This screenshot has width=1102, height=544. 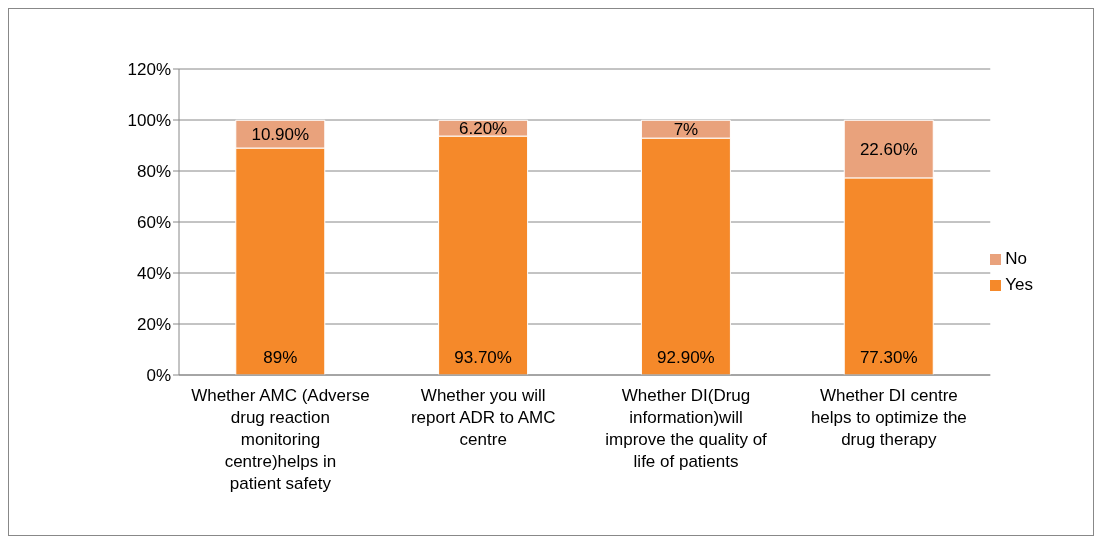 I want to click on x-tick-label: Whether DI(Drug information)will improve the quality of life of patients, so click(x=686, y=428).